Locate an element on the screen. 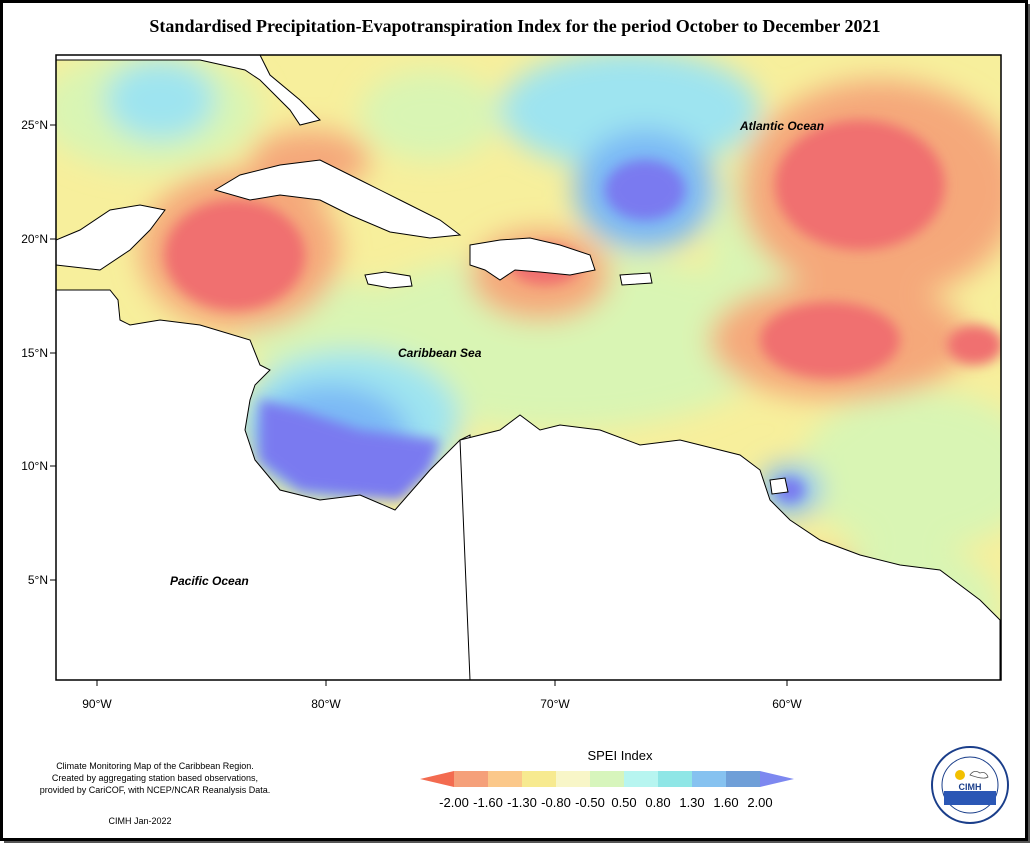  legend-tick-label: 1.60 is located at coordinates (725, 802).